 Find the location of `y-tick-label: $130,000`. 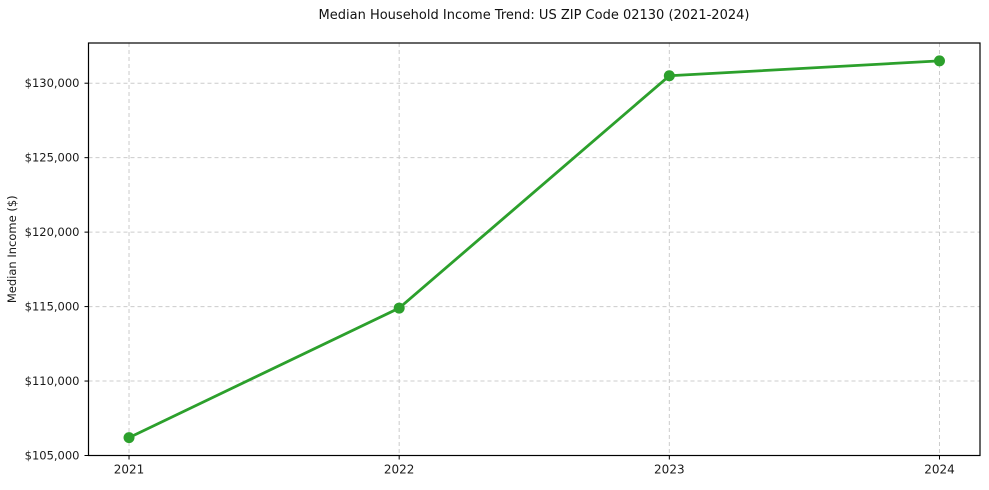

y-tick-label: $130,000 is located at coordinates (52, 83).